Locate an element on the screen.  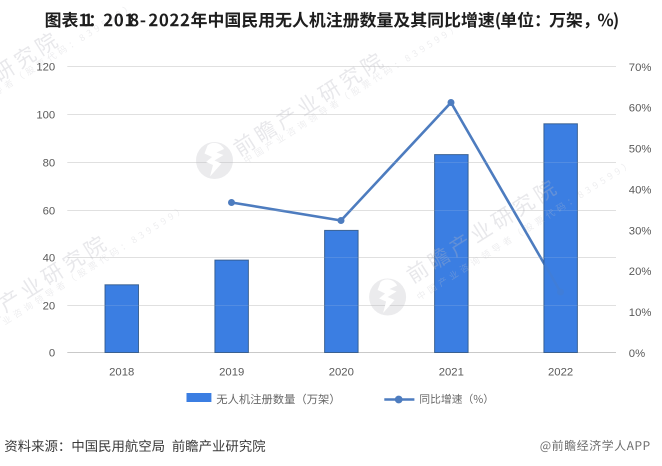
svg-text: 10% is located at coordinates (640, 313).